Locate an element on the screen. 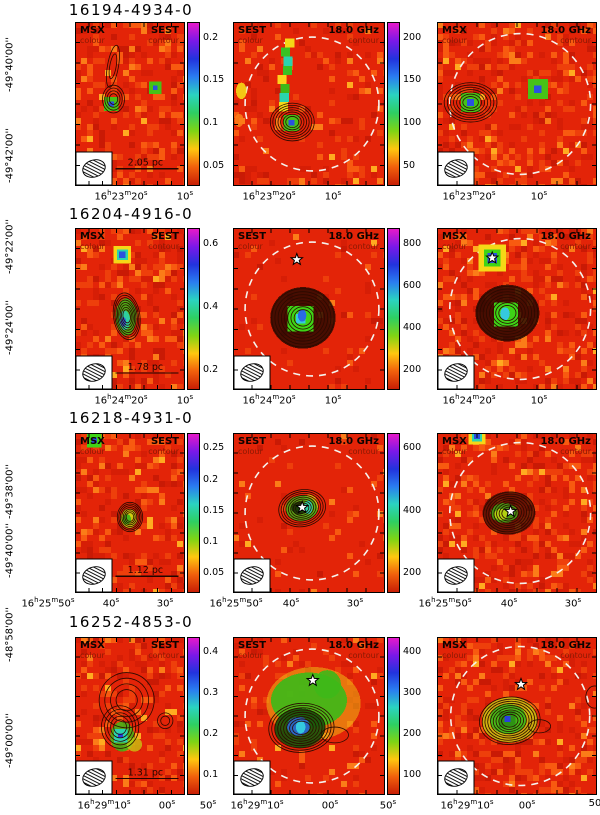 This screenshot has width=600, height=815. x-tick-label: 16h23m20s is located at coordinates (121, 196).